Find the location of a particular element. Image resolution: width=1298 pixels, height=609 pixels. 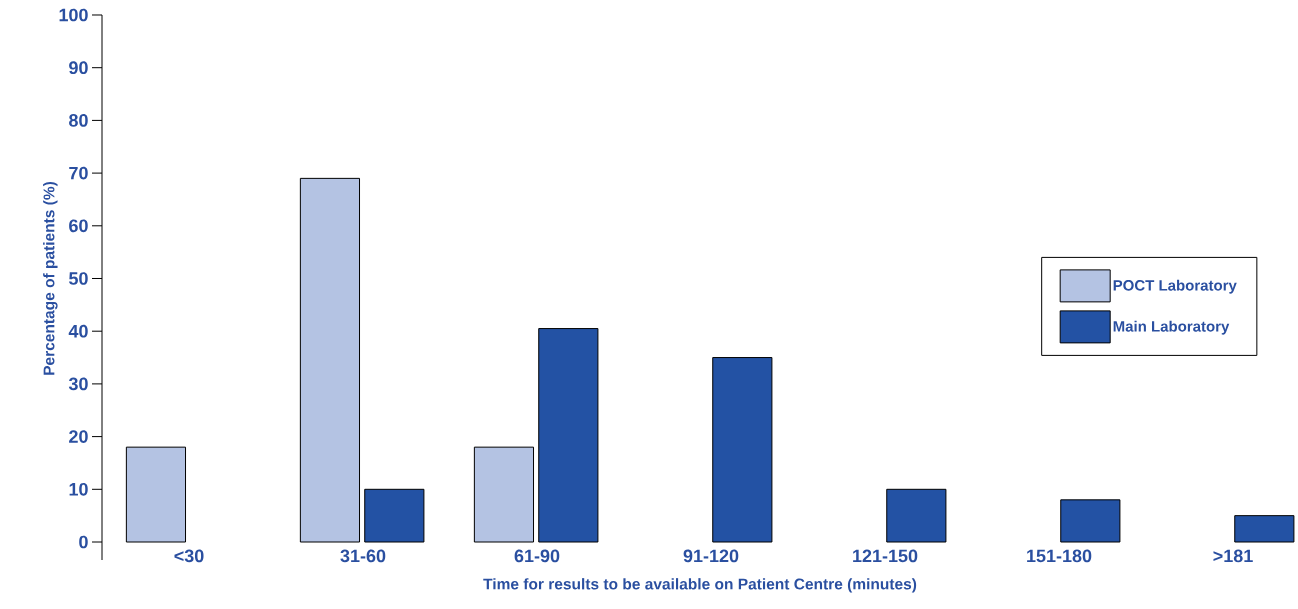

y-tick-label: 80 is located at coordinates (78, 120).